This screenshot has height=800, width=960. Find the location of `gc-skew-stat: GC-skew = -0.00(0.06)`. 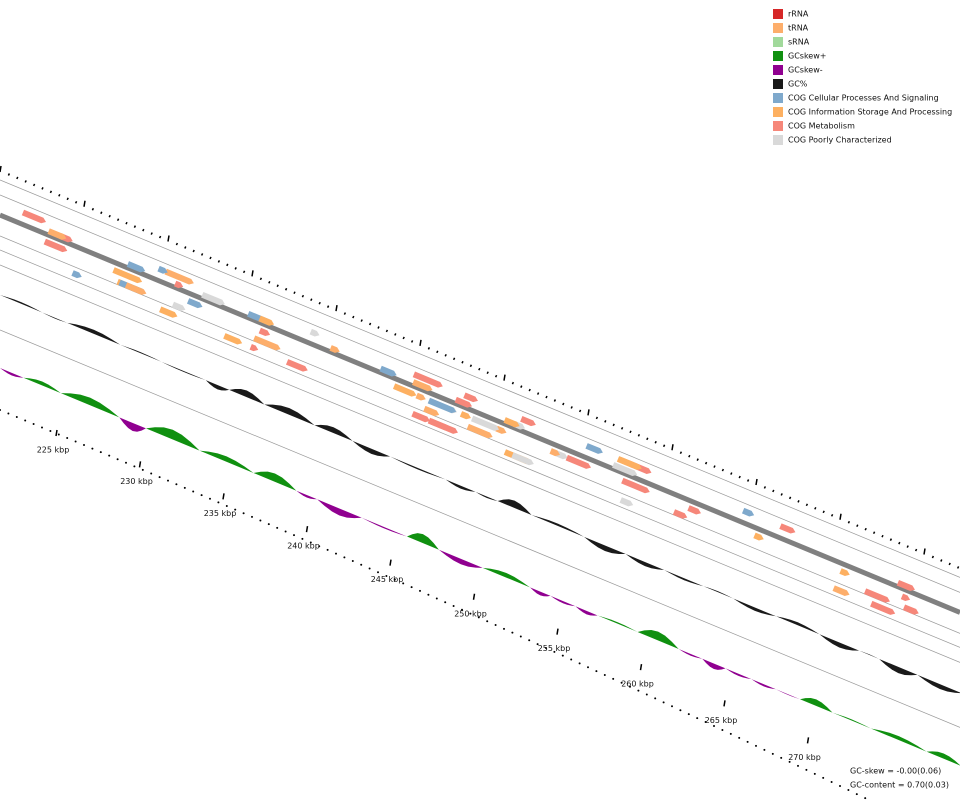

gc-skew-stat: GC-skew = -0.00(0.06) is located at coordinates (895, 771).